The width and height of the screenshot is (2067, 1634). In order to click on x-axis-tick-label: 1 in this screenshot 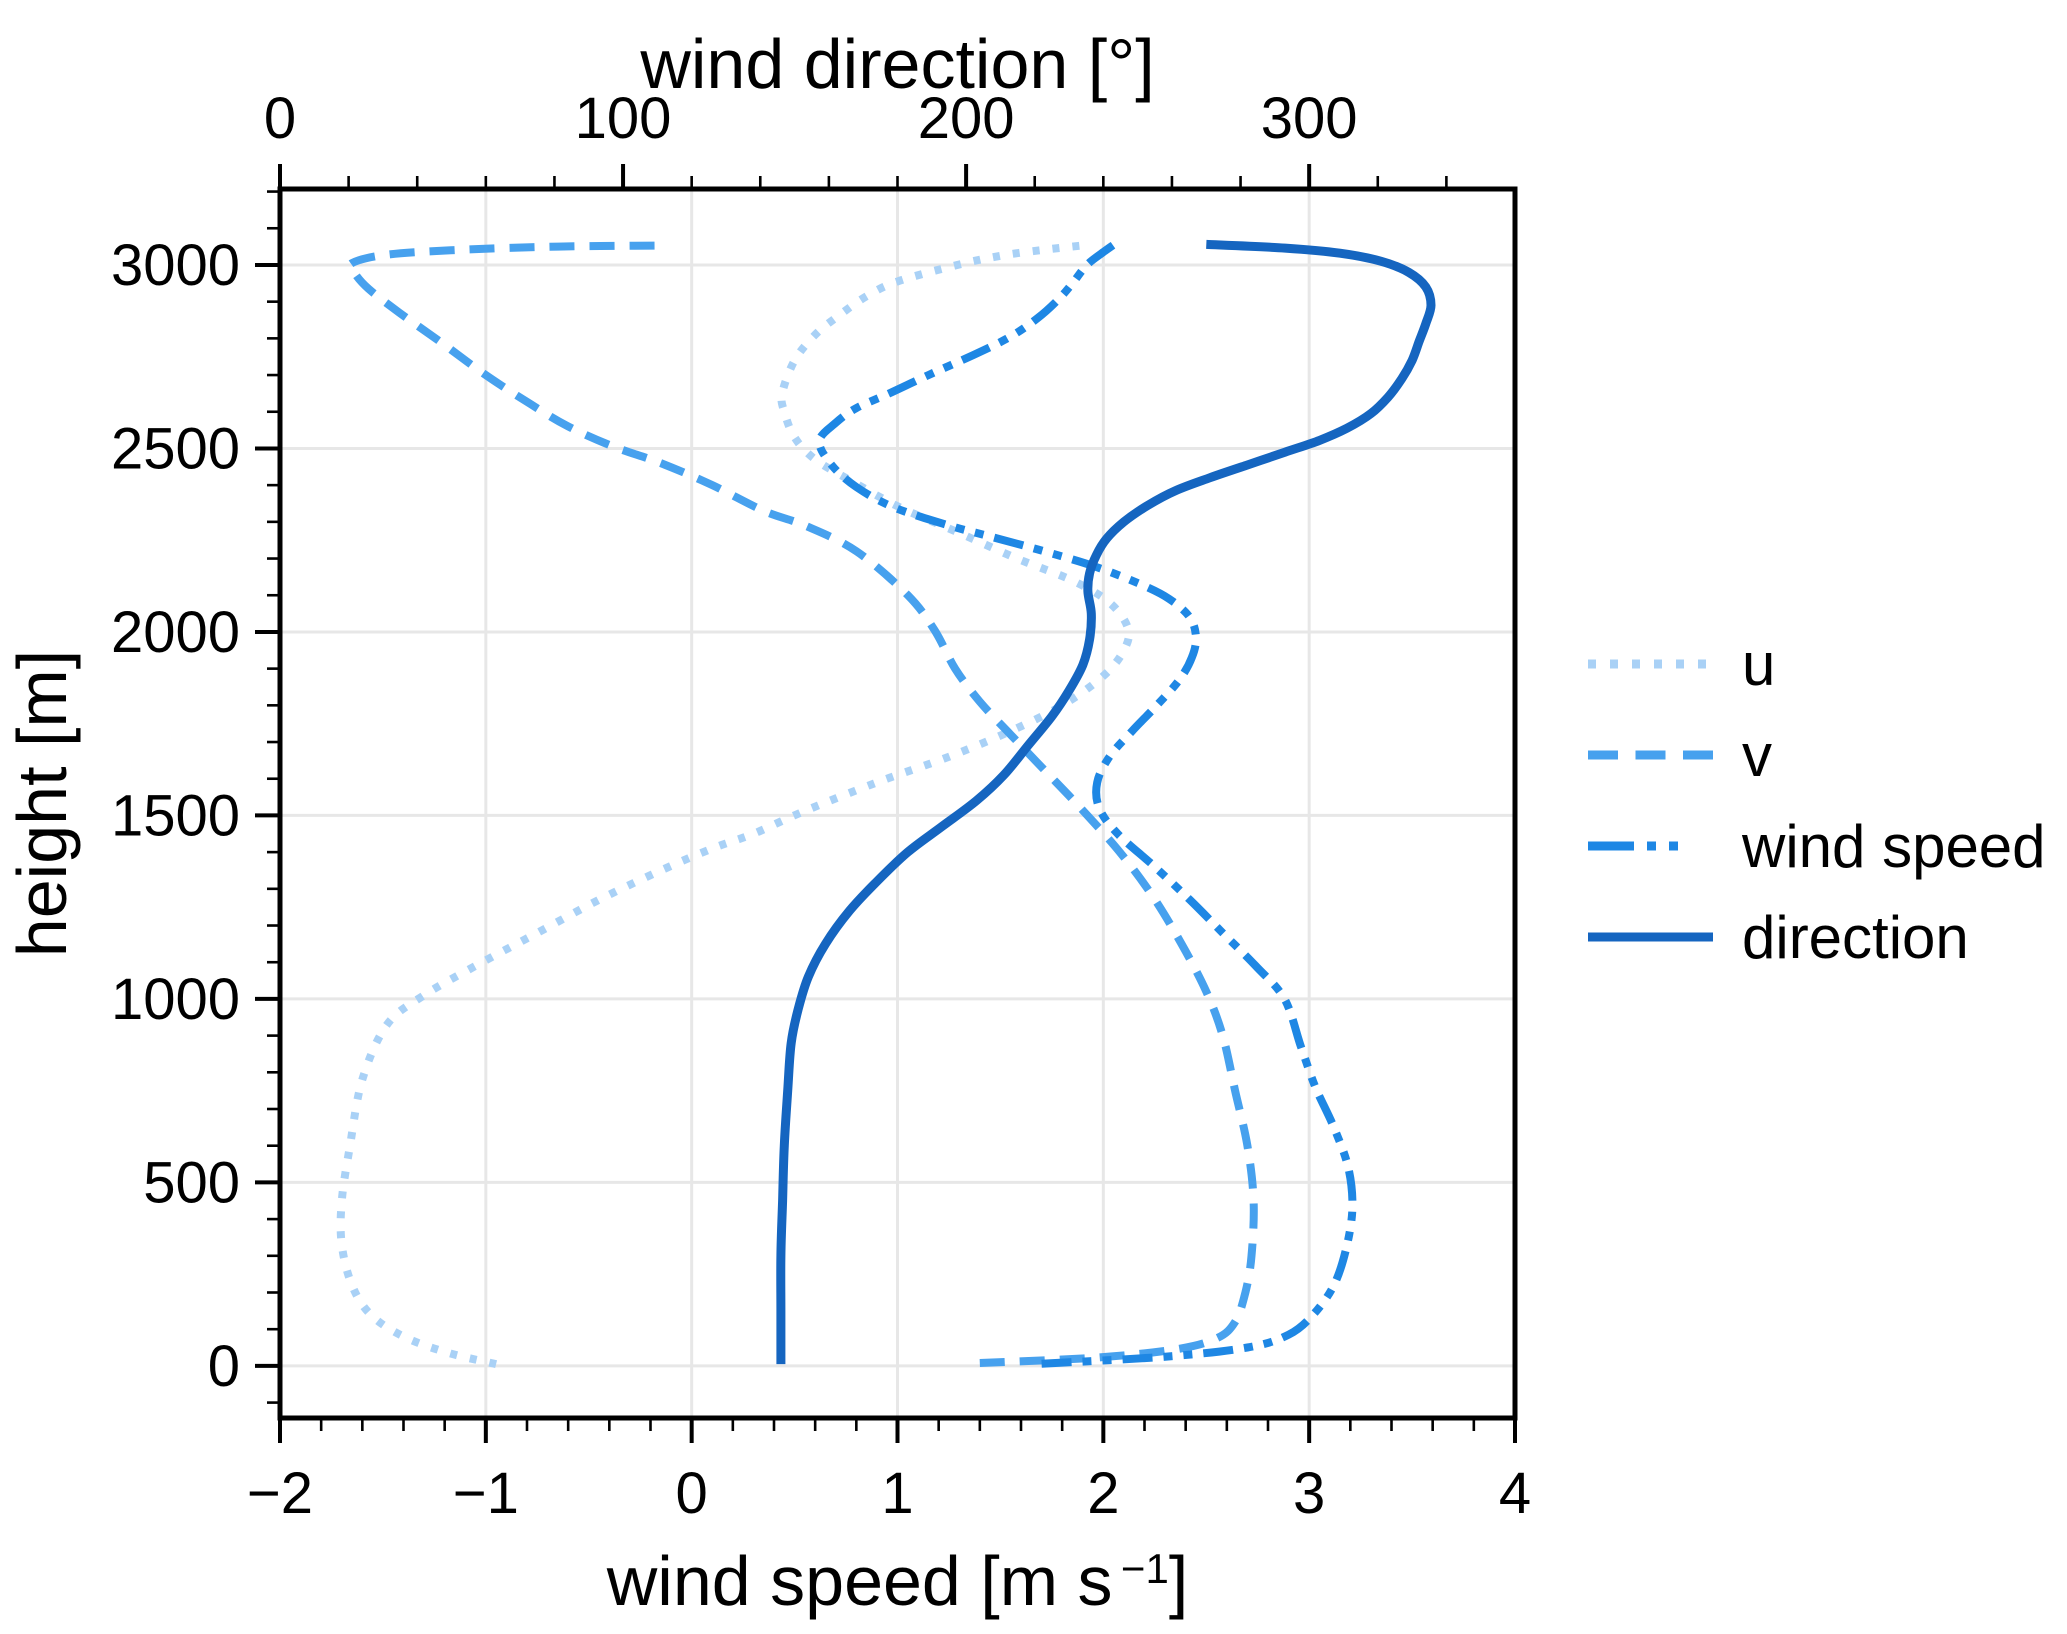, I will do `click(897, 1493)`.